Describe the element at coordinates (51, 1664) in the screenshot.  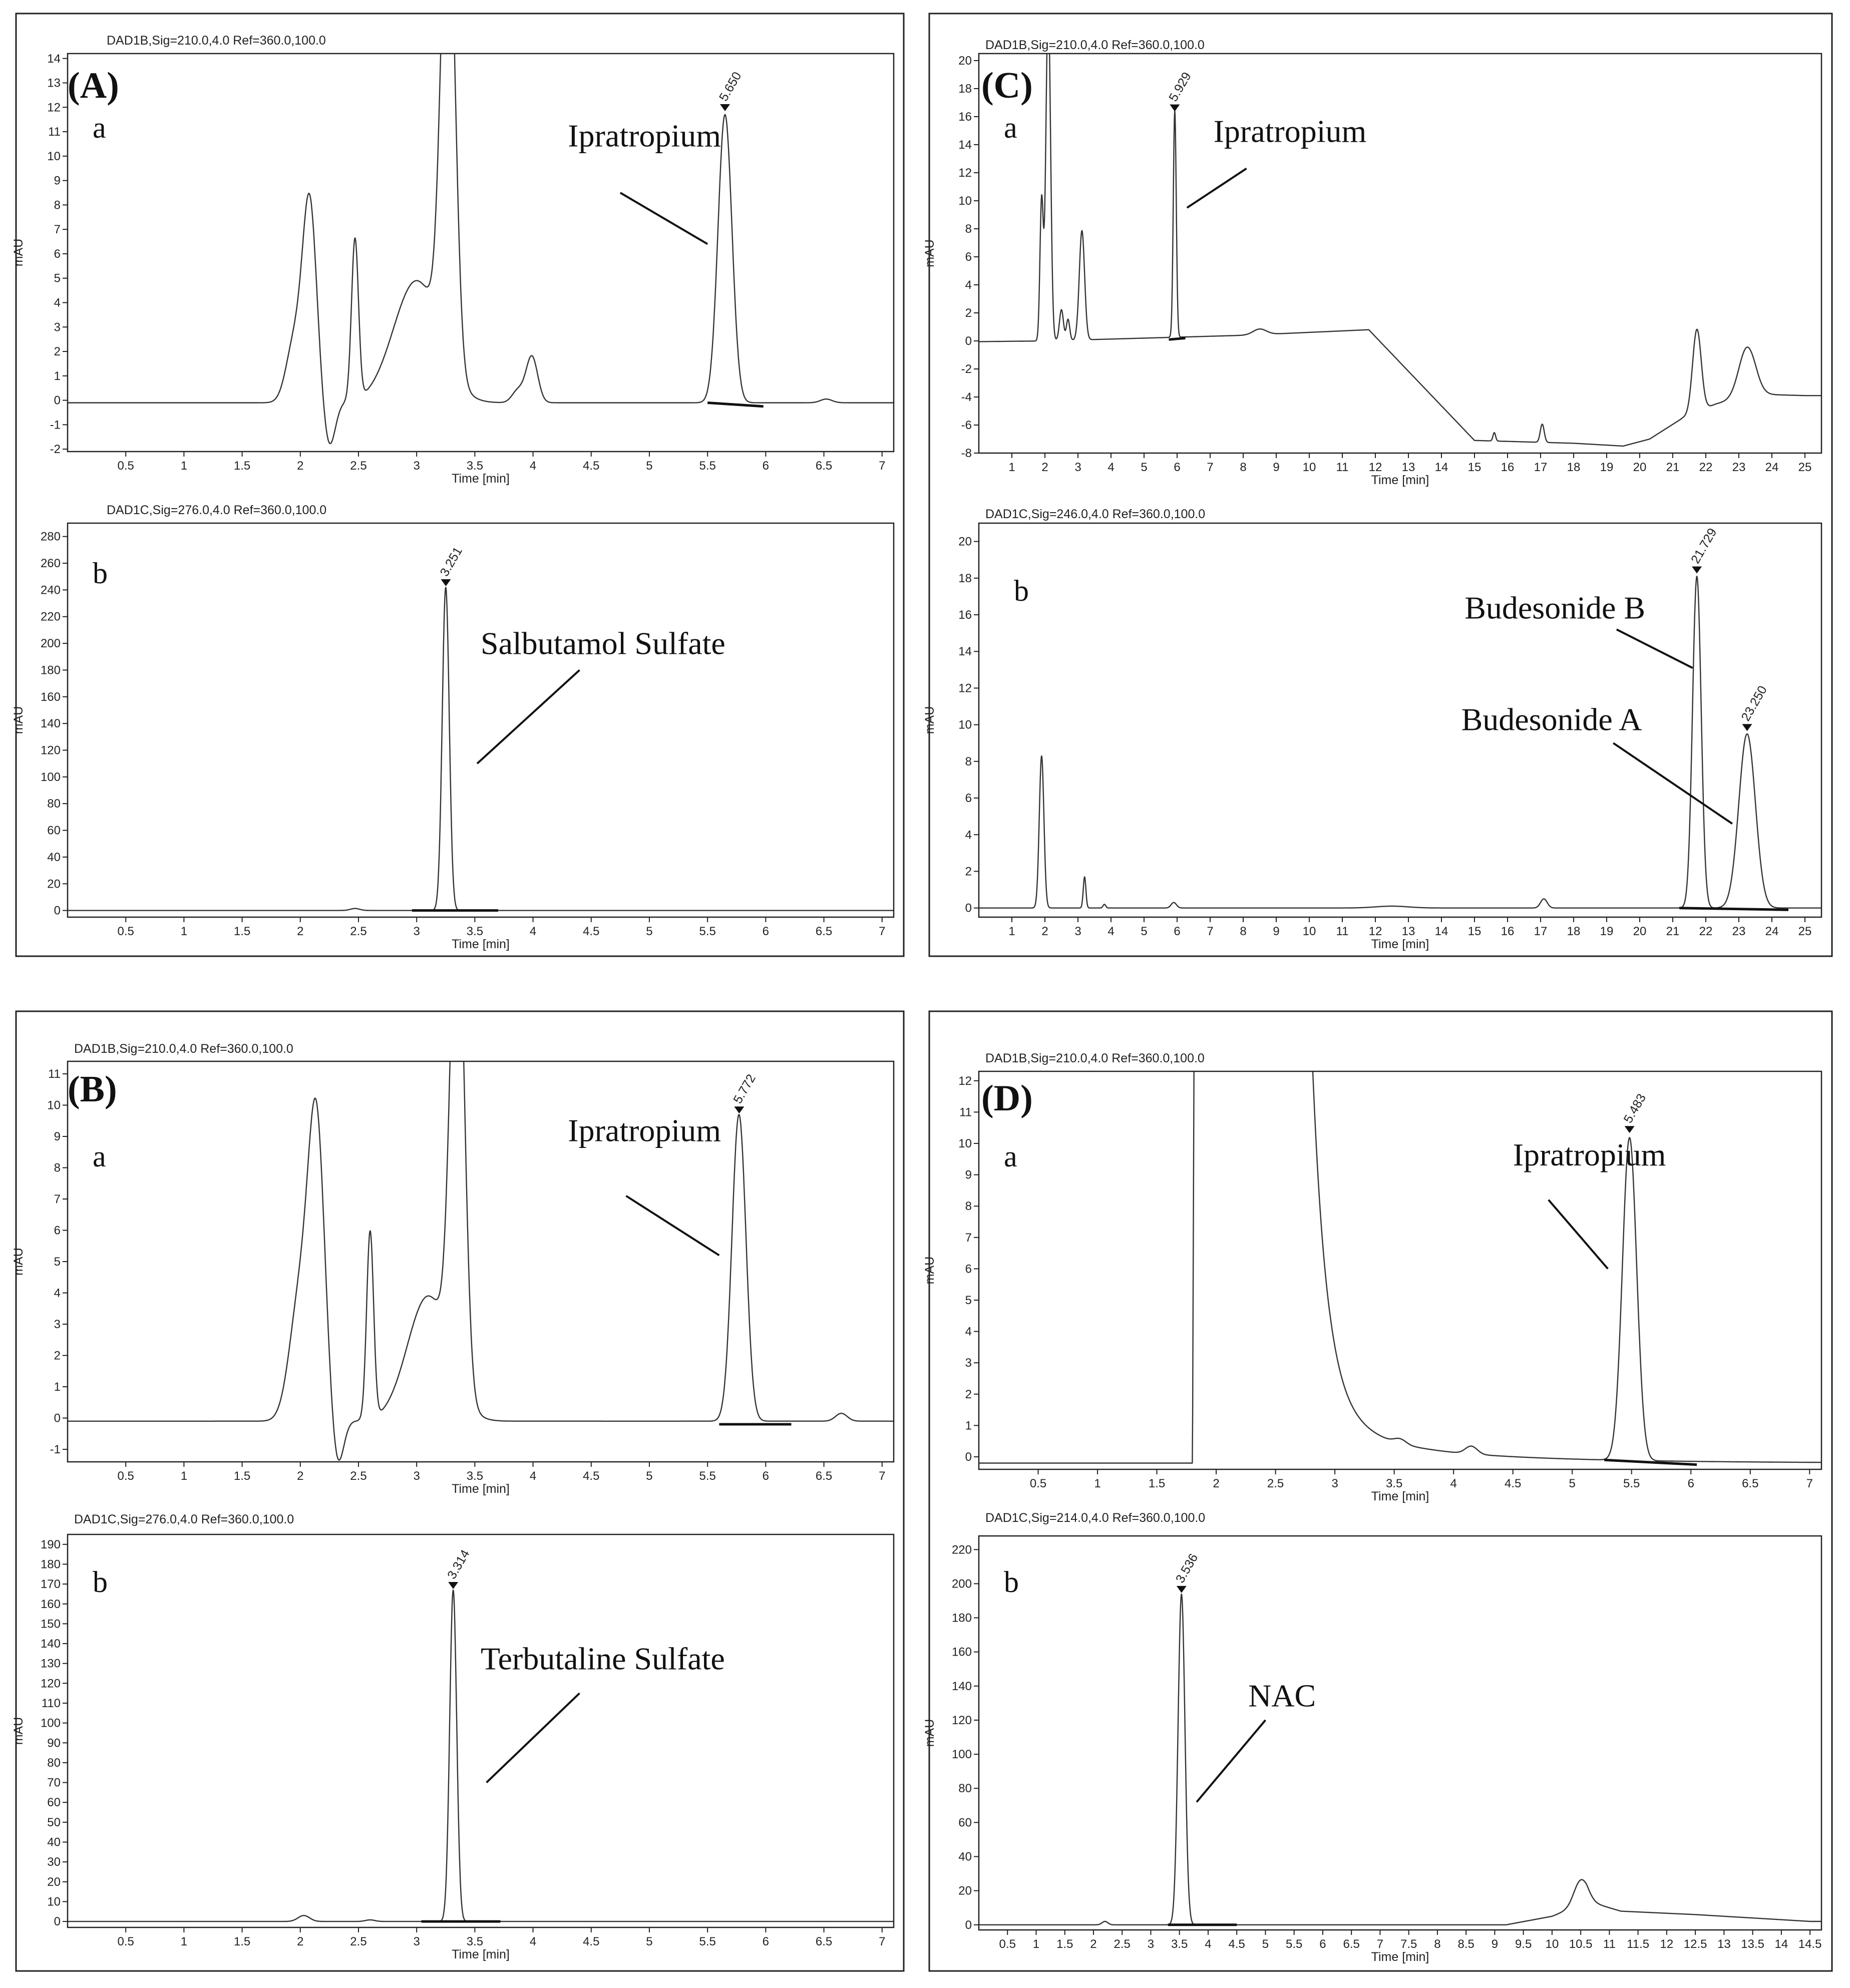
I see `y-tick-label: 130` at that location.